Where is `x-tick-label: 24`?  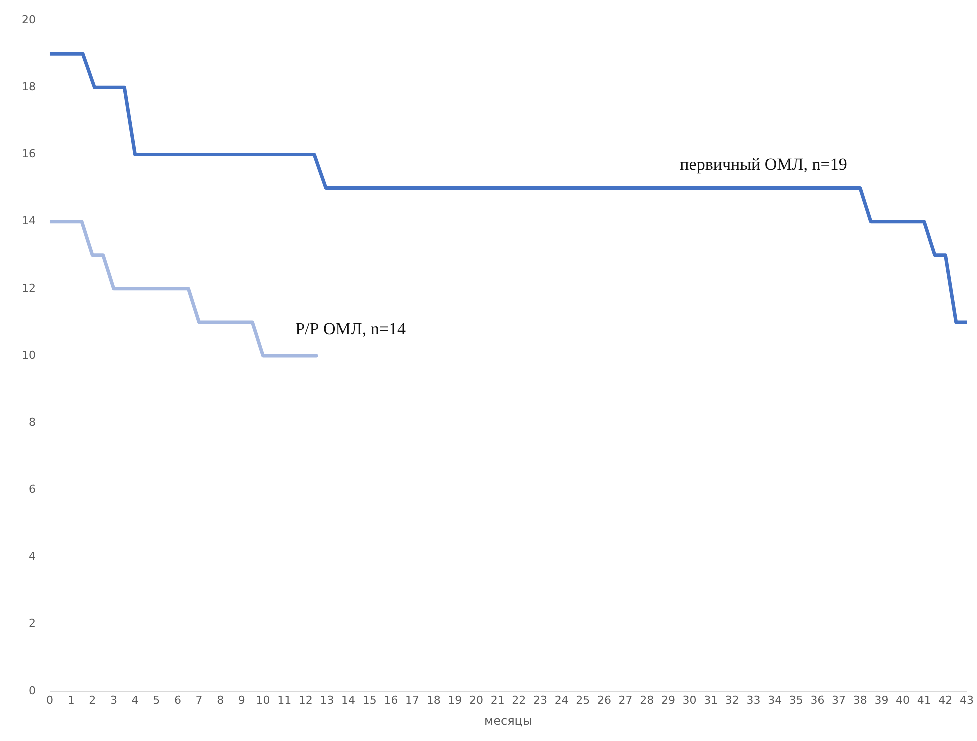
x-tick-label: 24 is located at coordinates (561, 700).